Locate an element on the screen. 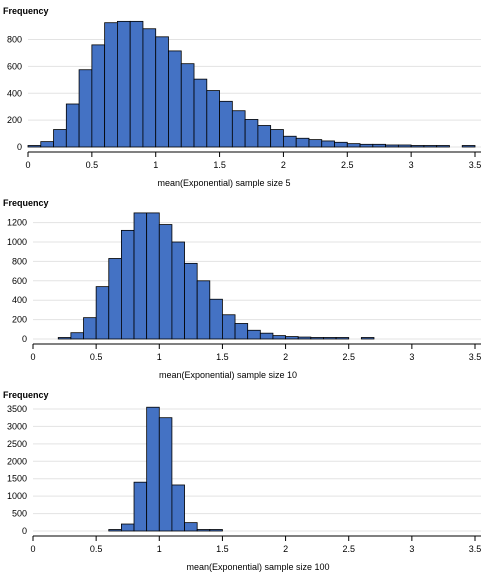  x-axis-label-3: mean(Exponential) sample size 100 is located at coordinates (257, 567).